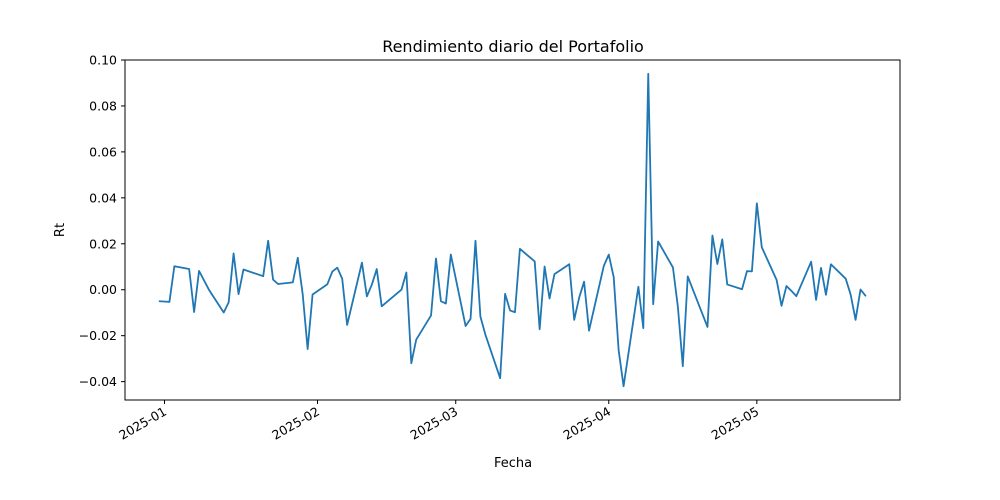 The width and height of the screenshot is (1000, 500). Describe the element at coordinates (103, 289) in the screenshot. I see `y-tick-label: 0.00` at that location.